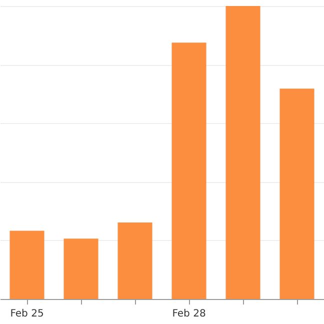 The height and width of the screenshot is (324, 324). Describe the element at coordinates (189, 314) in the screenshot. I see `x-tick-label: Feb 28` at that location.